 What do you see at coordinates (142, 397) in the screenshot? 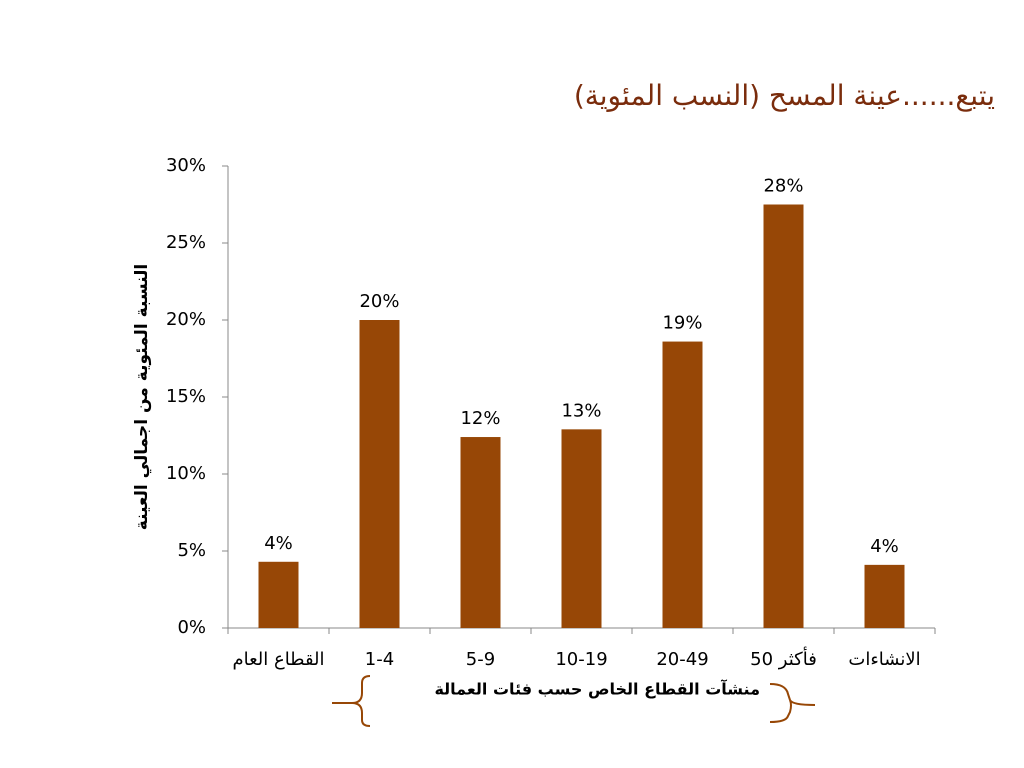
I see `y-axis-label: النسبة المئوية من اجمالي العينة` at bounding box center [142, 397].